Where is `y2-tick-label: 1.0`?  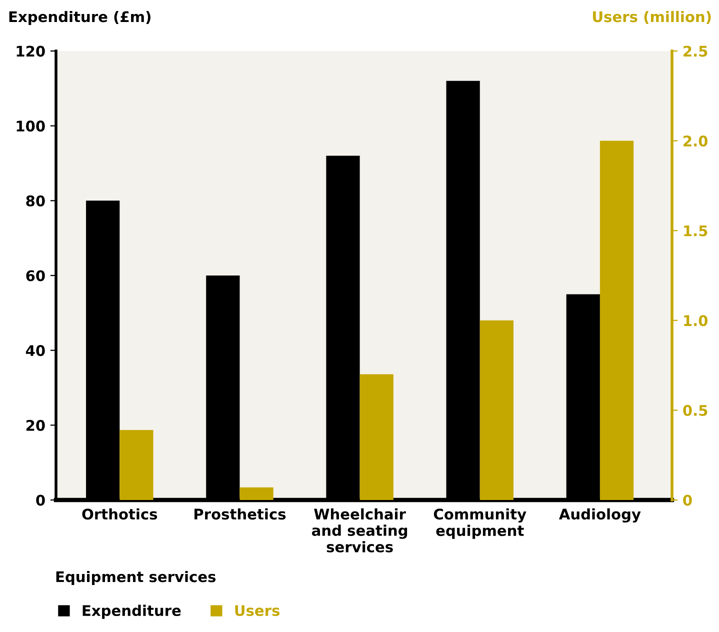 y2-tick-label: 1.0 is located at coordinates (696, 320).